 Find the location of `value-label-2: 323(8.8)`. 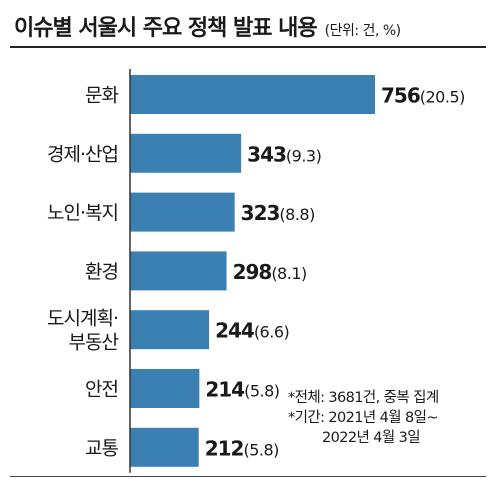

value-label-2: 323(8.8) is located at coordinates (278, 213).